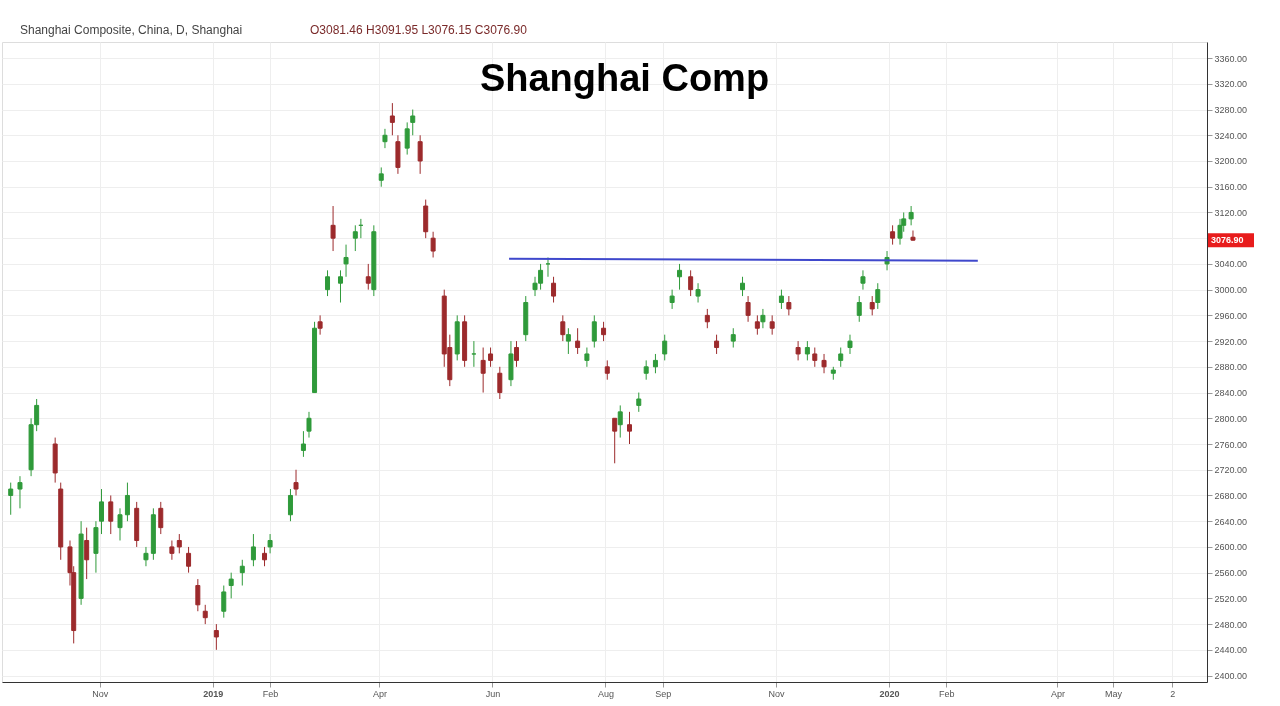 The width and height of the screenshot is (1280, 706). Describe the element at coordinates (213, 693) in the screenshot. I see `x-tick-label: 2019` at that location.